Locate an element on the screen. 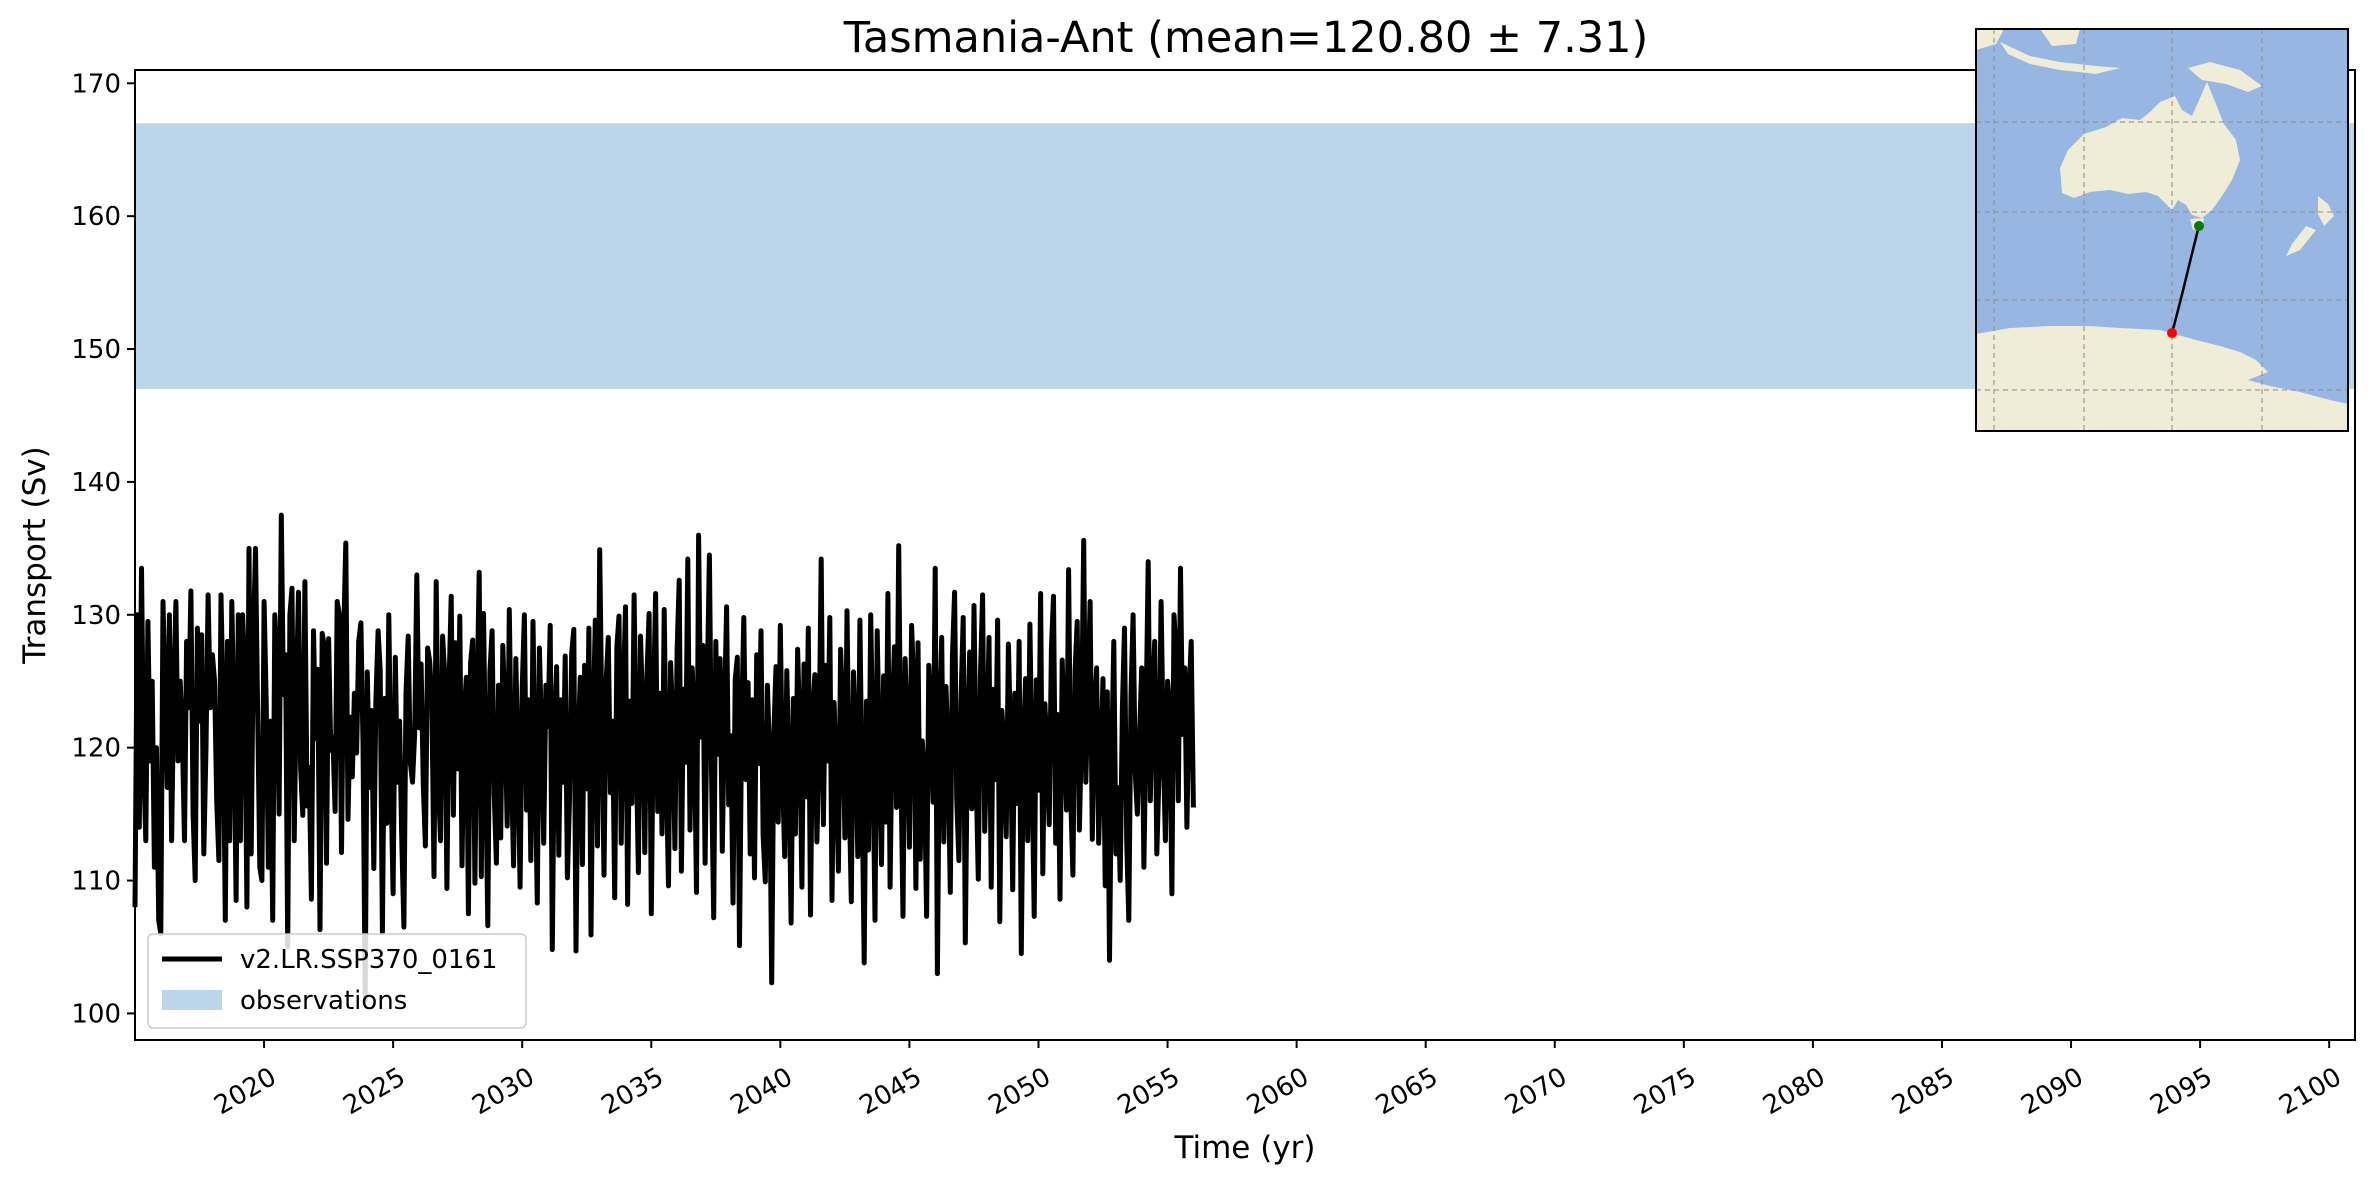  y-tick-label: 110 is located at coordinates (96, 882).